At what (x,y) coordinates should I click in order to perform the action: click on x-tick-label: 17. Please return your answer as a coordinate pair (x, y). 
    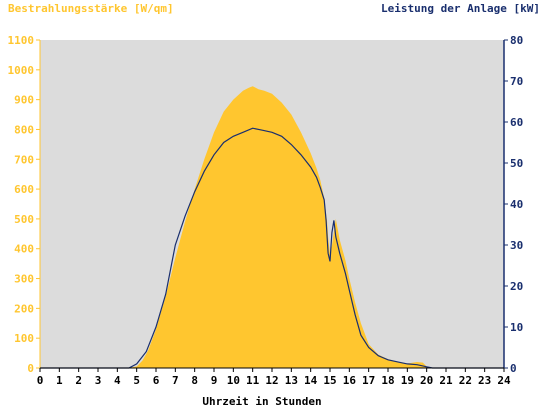
    Looking at the image, I should click on (368, 380).